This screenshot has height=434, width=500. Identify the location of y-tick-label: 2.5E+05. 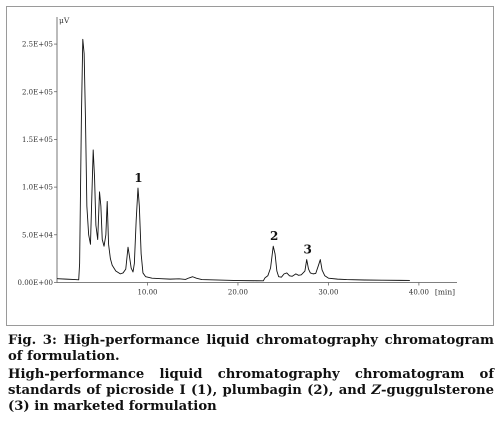
(37, 45).